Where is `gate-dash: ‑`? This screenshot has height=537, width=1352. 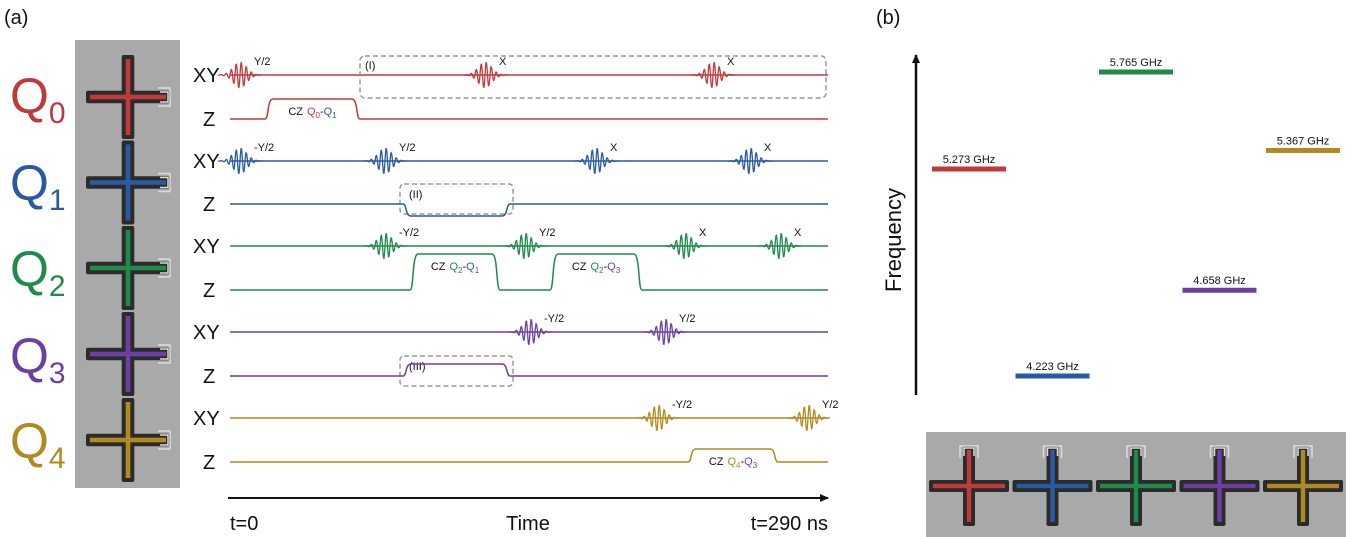
gate-dash: ‑ is located at coordinates (606, 267).